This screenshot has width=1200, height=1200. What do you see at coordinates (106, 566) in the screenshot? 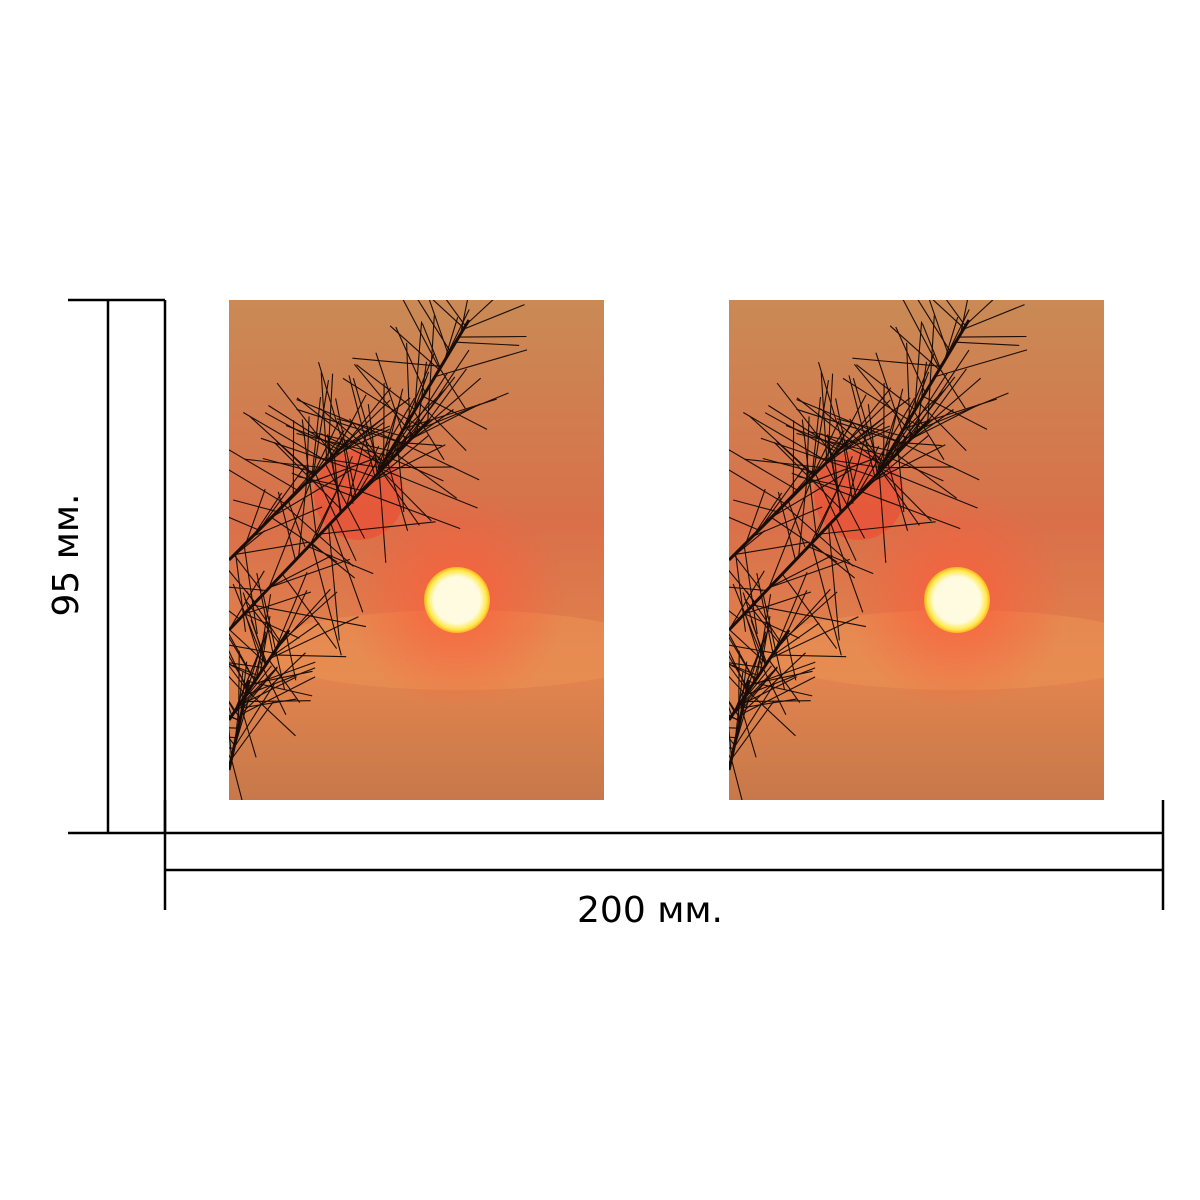
I see `height-dimension: 95 мм.` at bounding box center [106, 566].